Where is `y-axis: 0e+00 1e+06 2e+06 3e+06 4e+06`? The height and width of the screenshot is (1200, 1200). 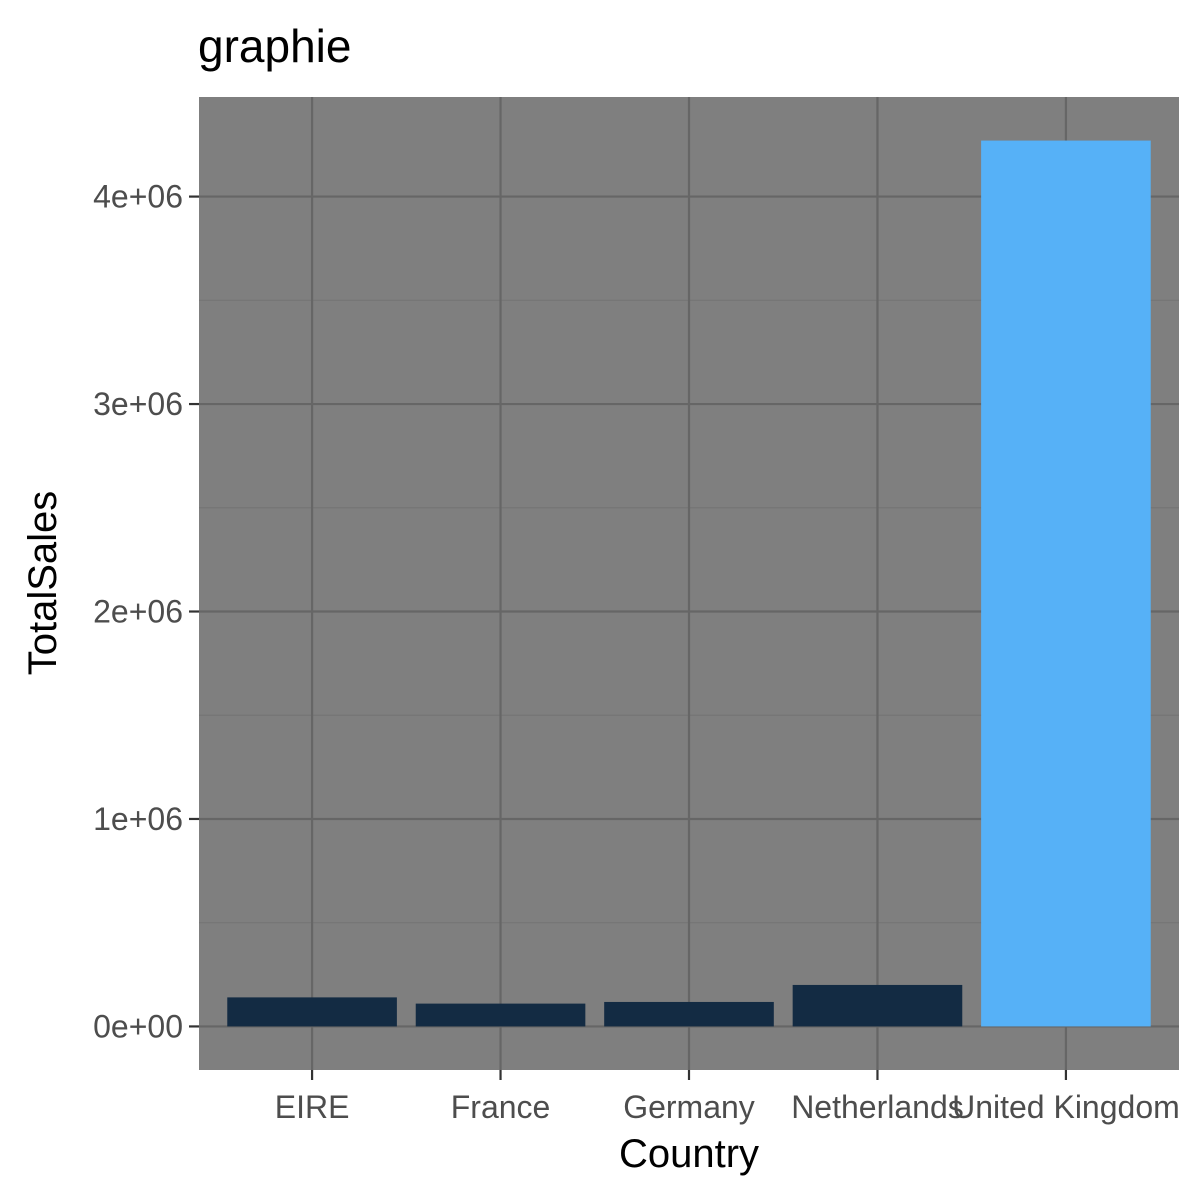
y-axis: 0e+00 1e+06 2e+06 3e+06 4e+06 is located at coordinates (146, 611).